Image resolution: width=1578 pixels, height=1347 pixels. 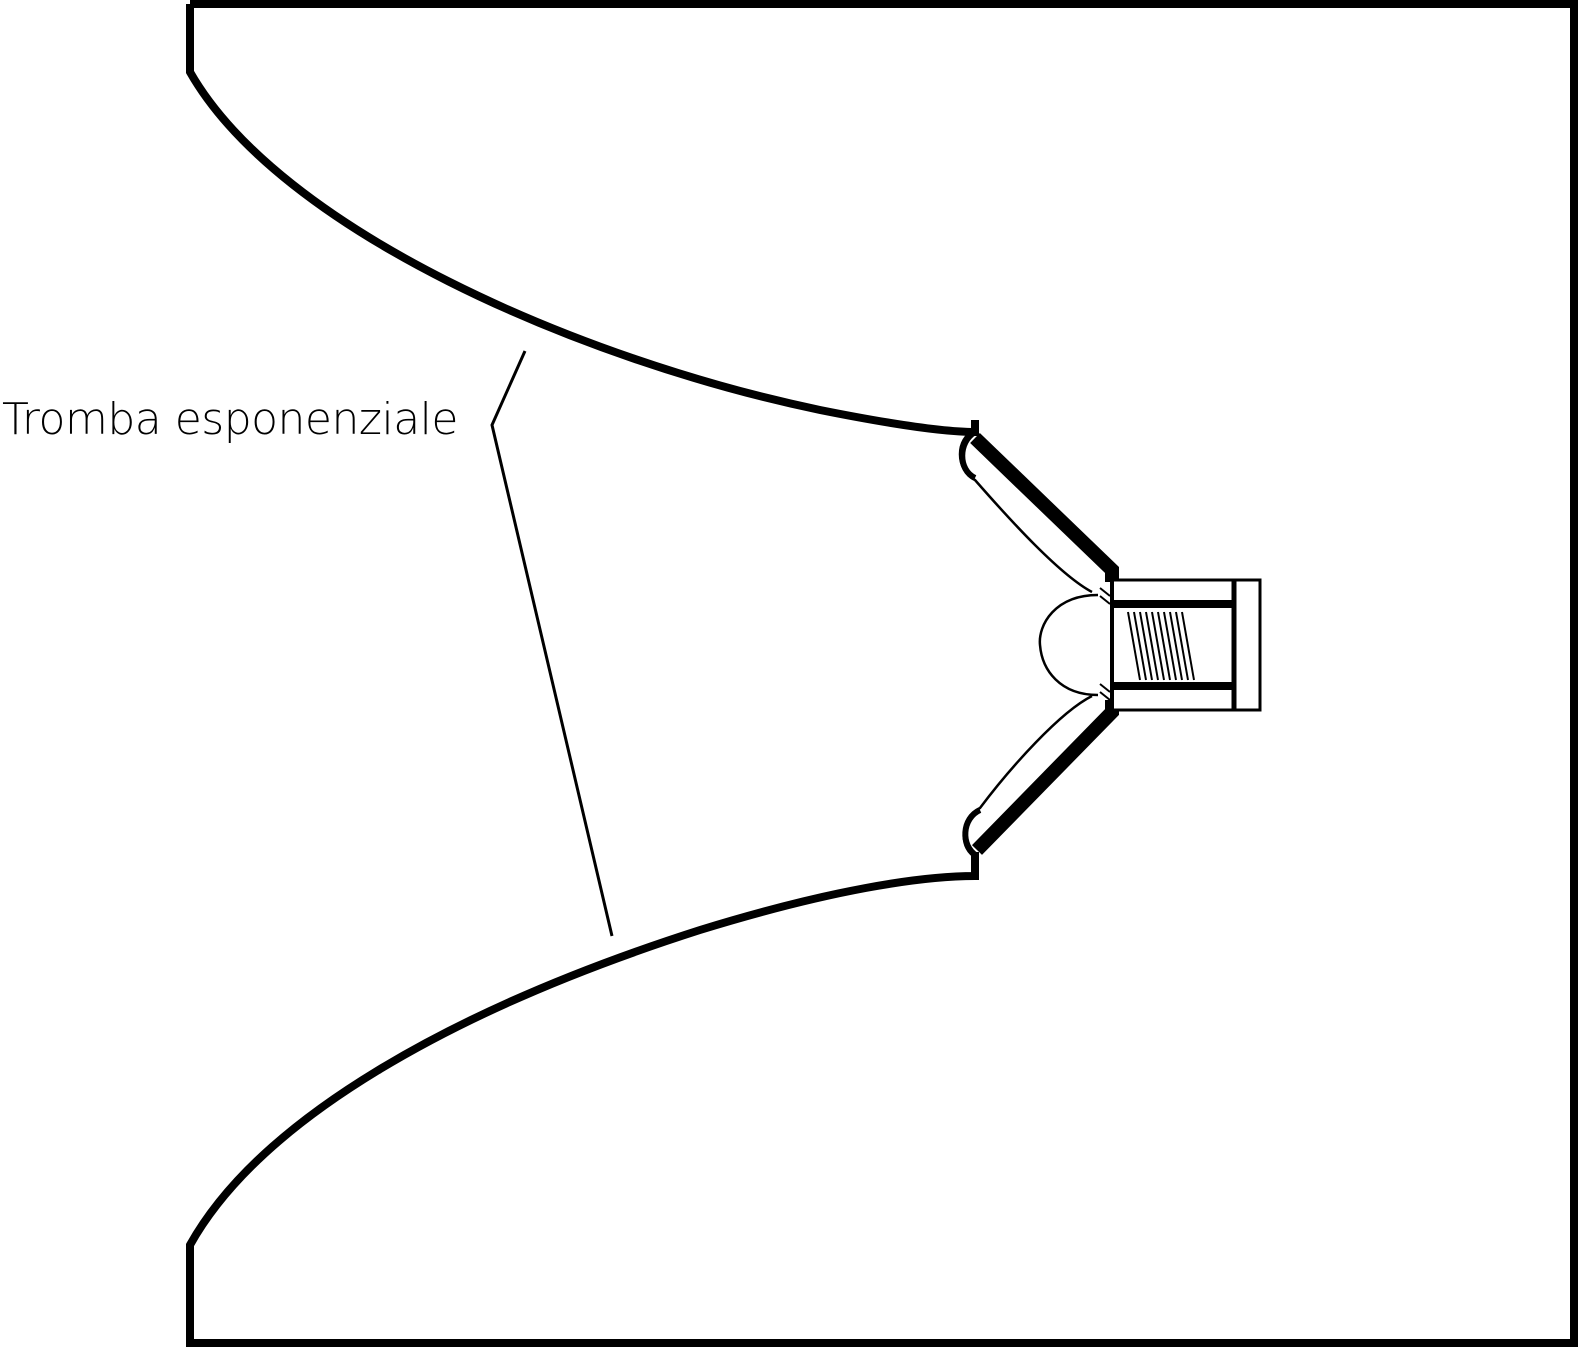 I want to click on throat-wall-upper, so click(x=1044, y=507).